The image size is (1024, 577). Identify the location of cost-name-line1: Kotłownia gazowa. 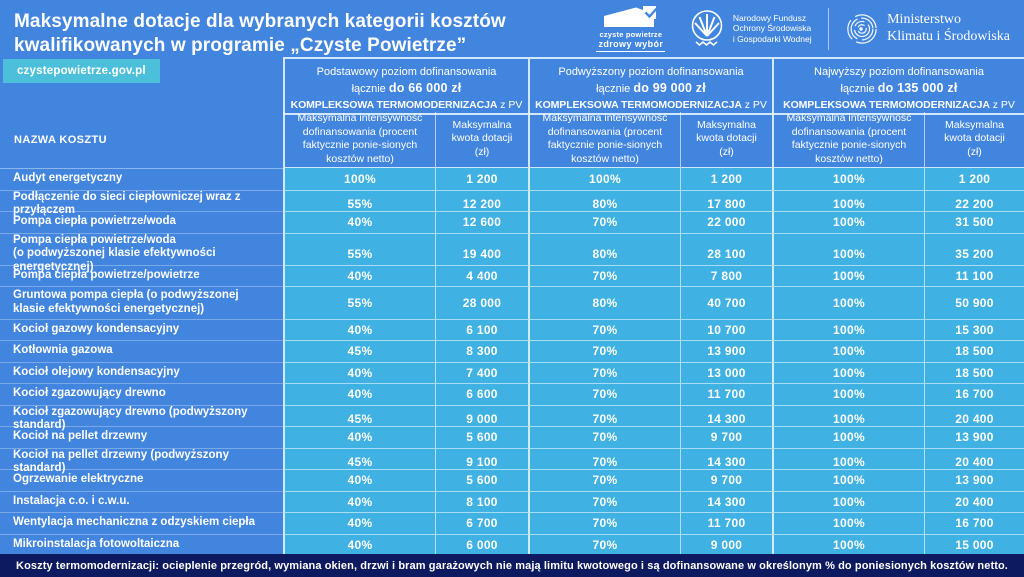
(63, 350).